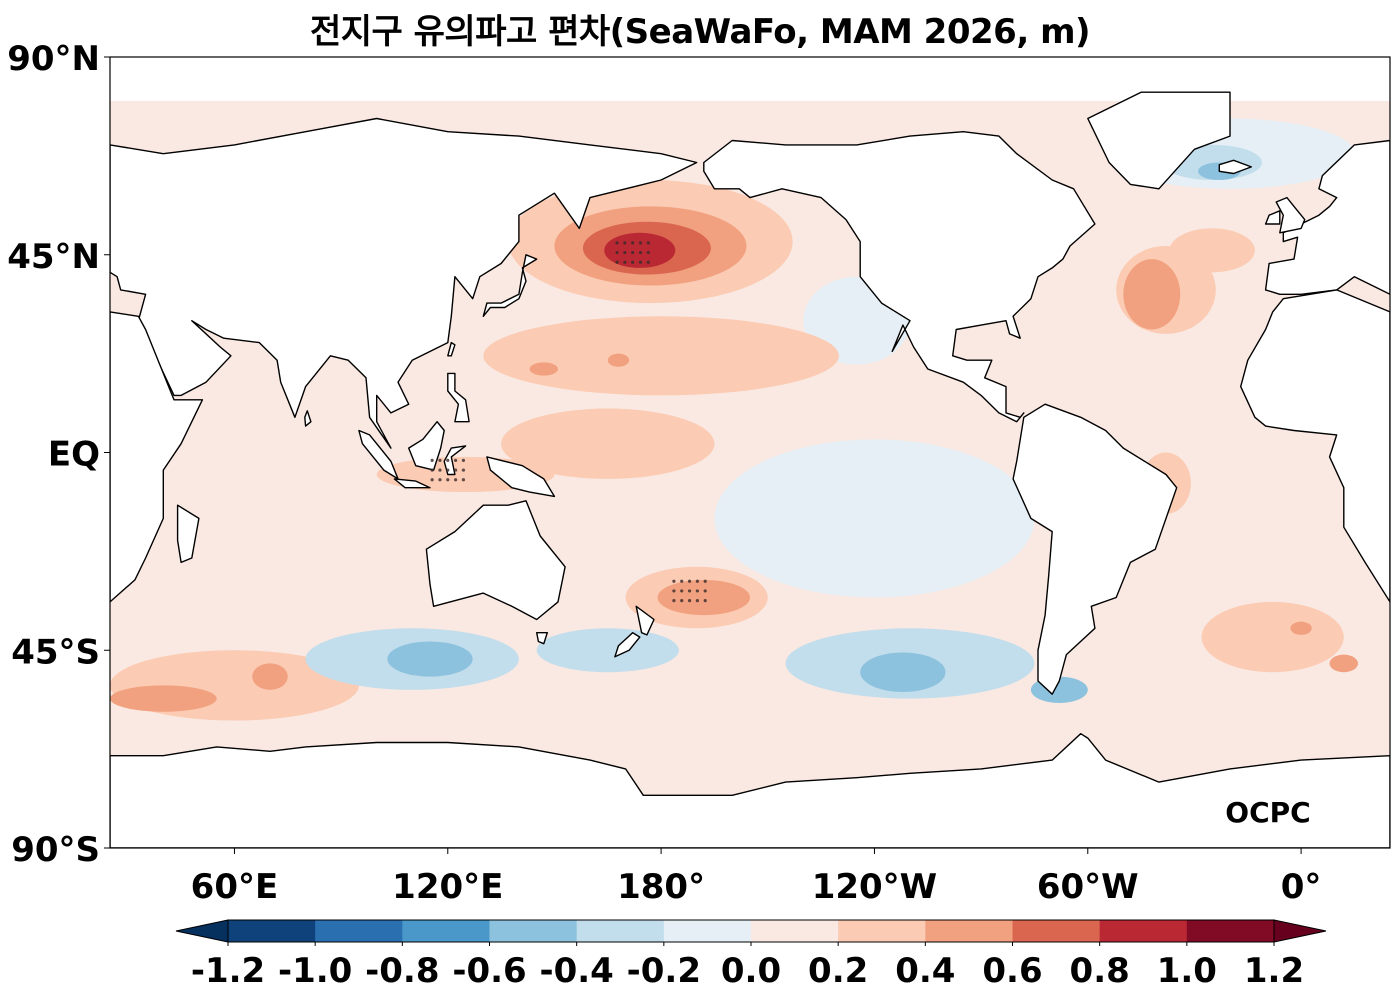 Image resolution: width=1400 pixels, height=1003 pixels. Describe the element at coordinates (412, 483) in the screenshot. I see `landmass-java` at that location.